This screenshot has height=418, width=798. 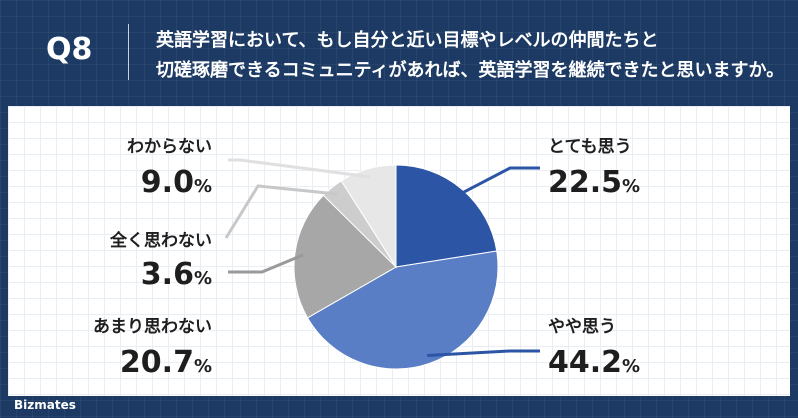 I want to click on slice-value-label: 3.6%, so click(x=176, y=274).